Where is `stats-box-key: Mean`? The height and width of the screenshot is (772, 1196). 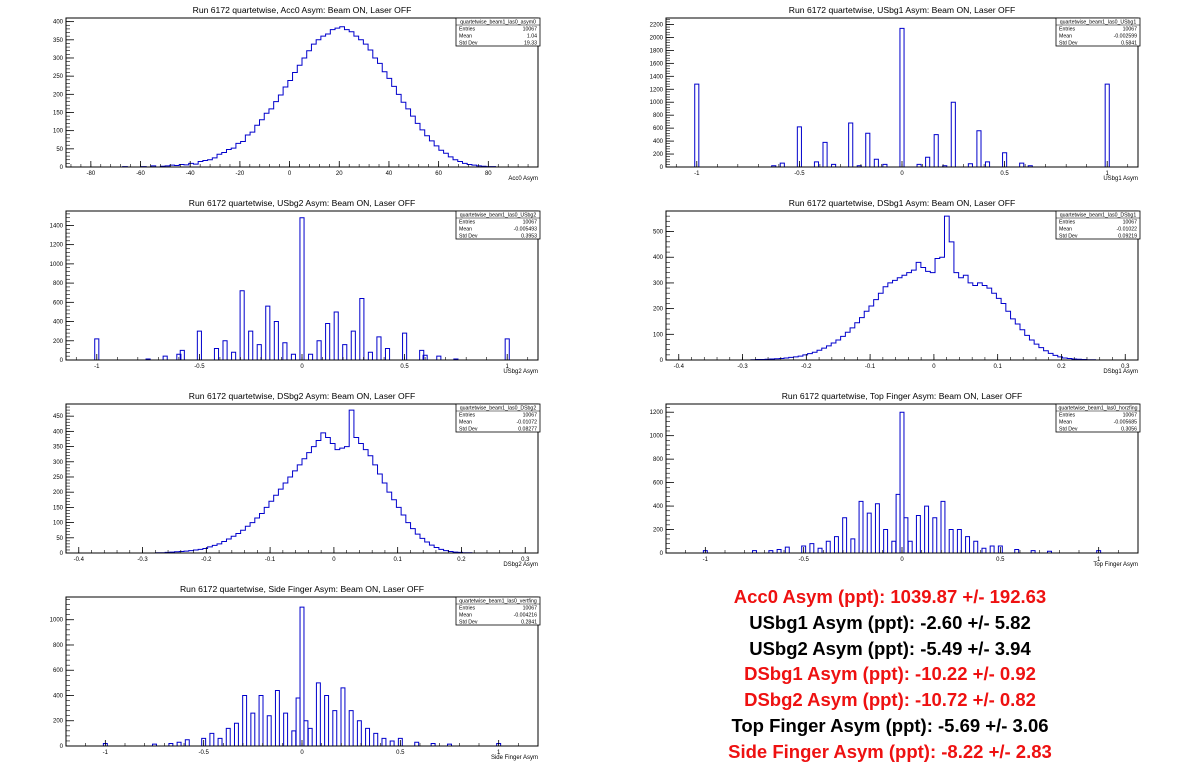 stats-box-key: Mean is located at coordinates (465, 423).